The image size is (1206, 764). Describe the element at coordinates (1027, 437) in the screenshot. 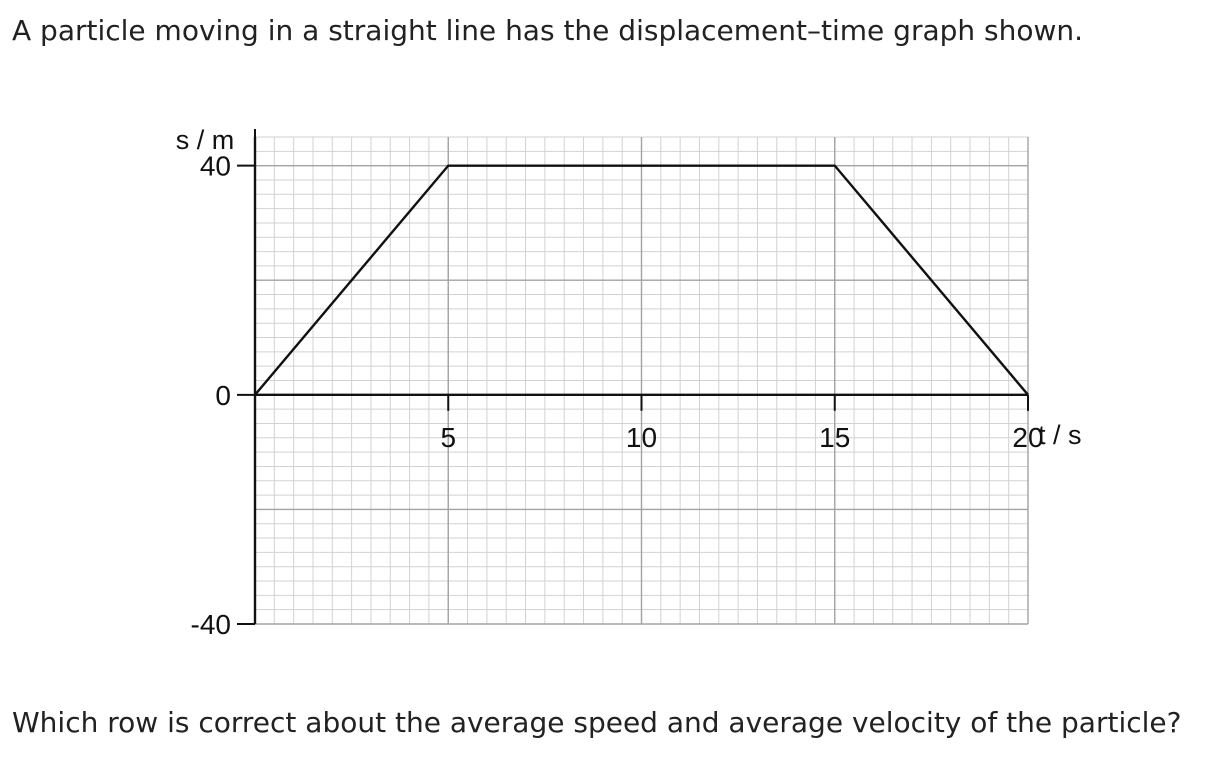

I see `x-tick-label: 20` at that location.